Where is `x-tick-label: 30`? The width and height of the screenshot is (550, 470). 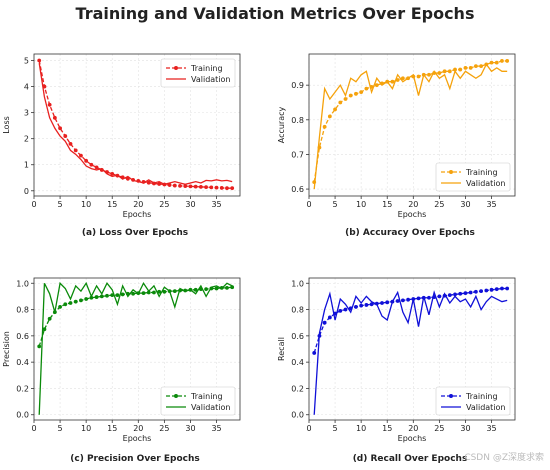 x-tick-label: 30 is located at coordinates (465, 428).